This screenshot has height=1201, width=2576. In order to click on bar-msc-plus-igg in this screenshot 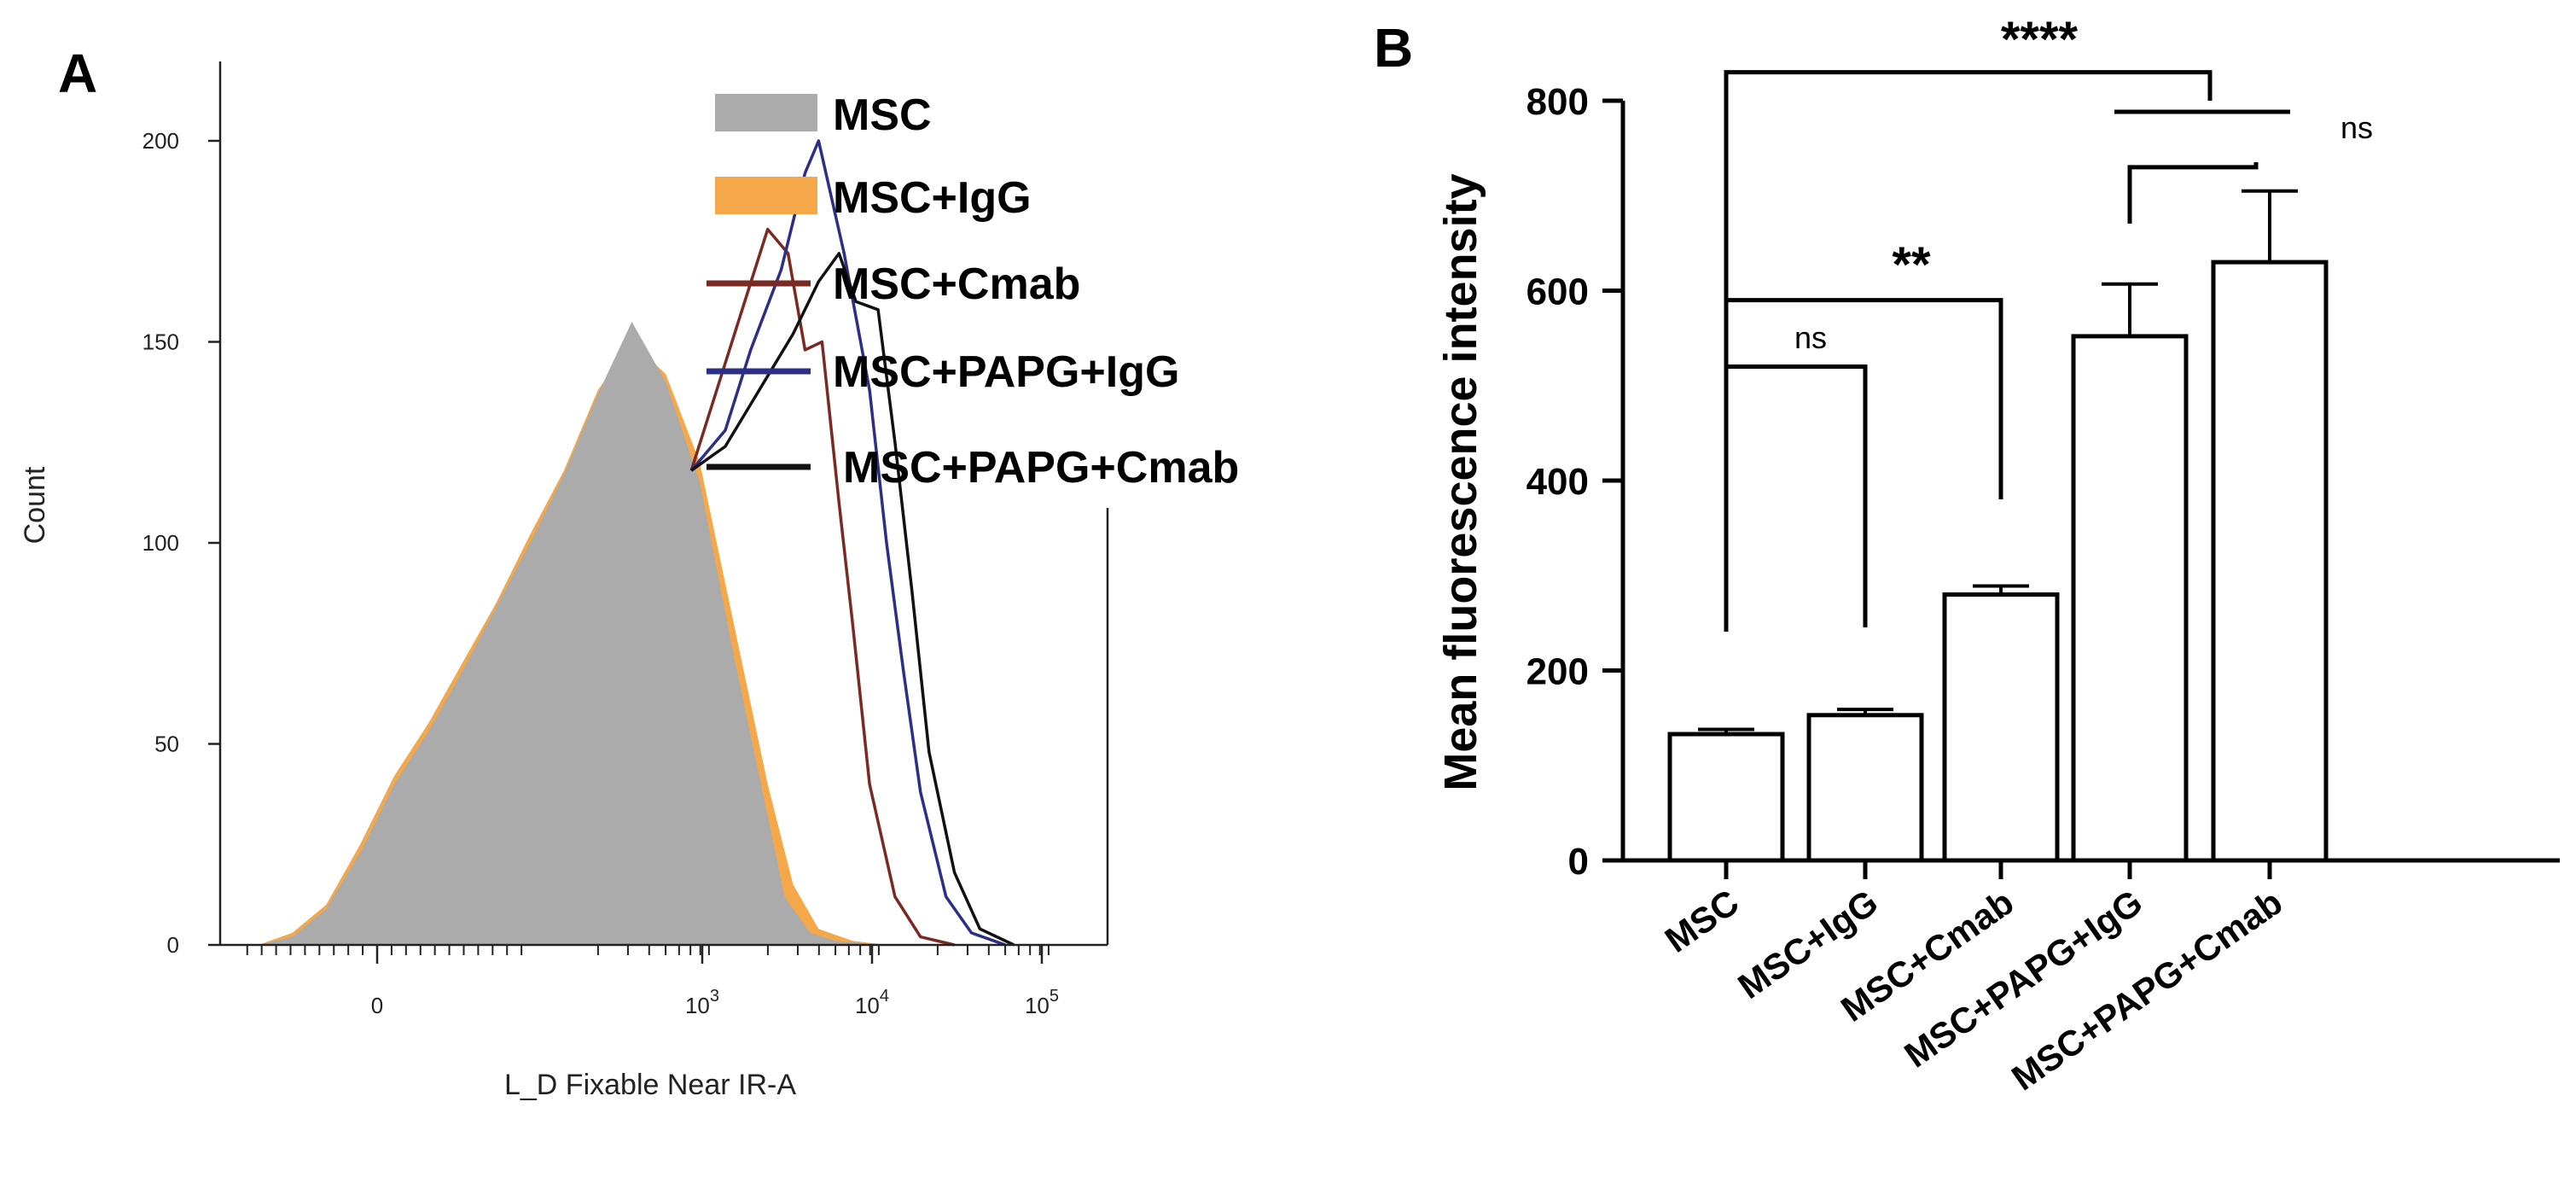, I will do `click(1865, 788)`.